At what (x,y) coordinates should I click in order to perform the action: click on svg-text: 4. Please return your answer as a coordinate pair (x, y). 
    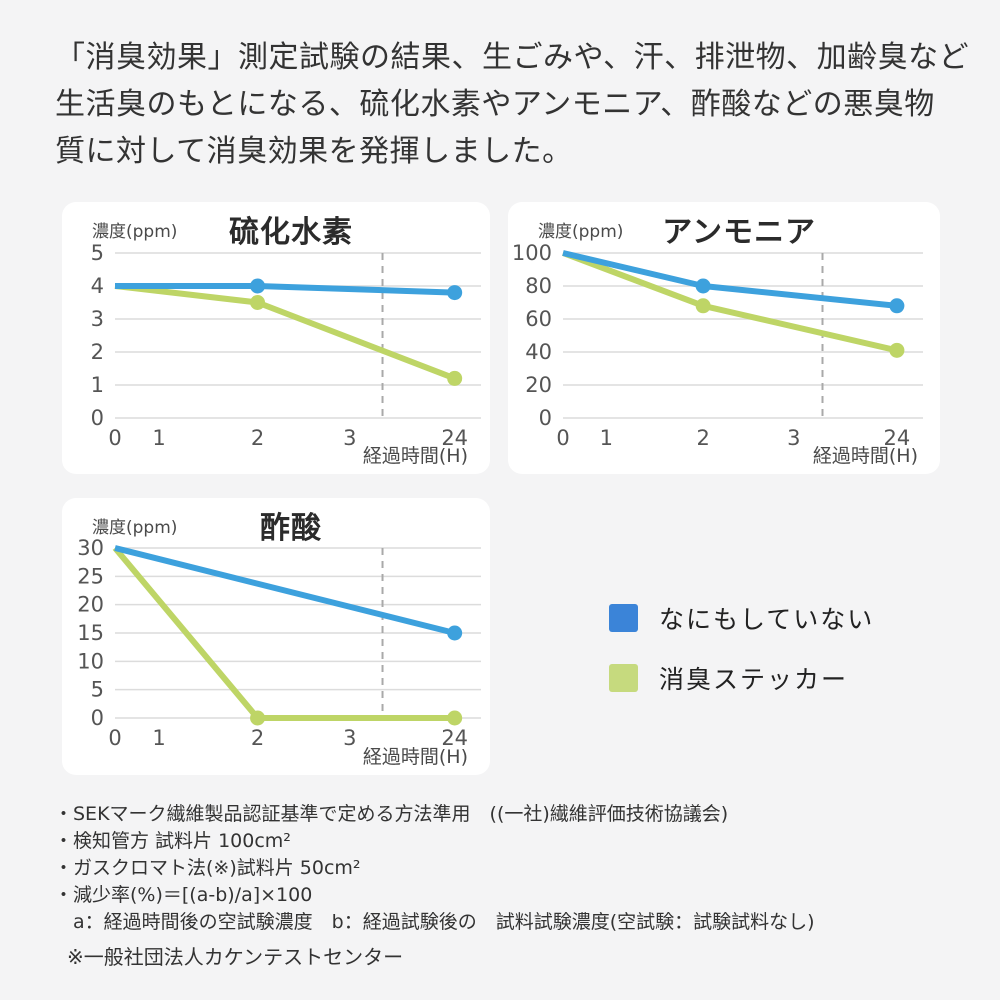
    Looking at the image, I should click on (97, 286).